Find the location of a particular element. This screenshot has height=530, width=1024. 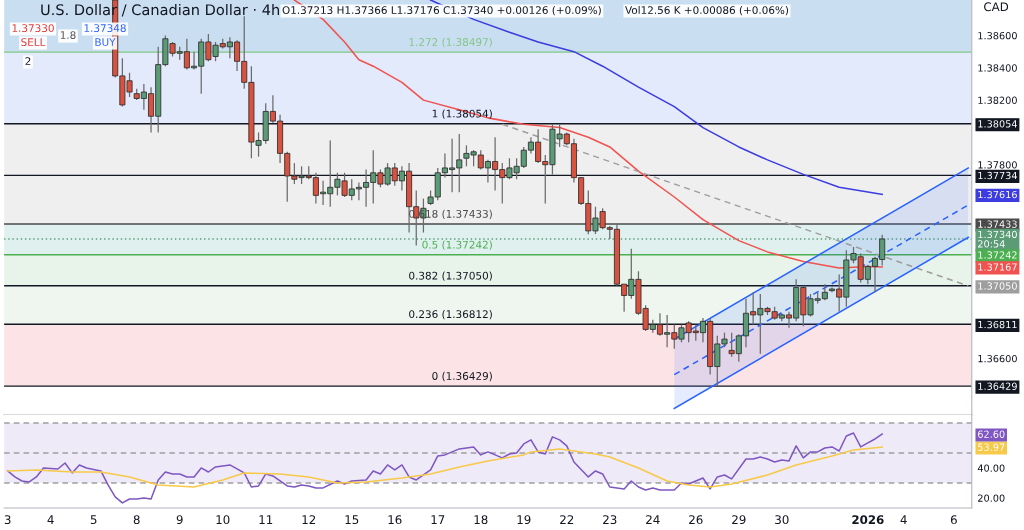

x-tick-label: 30 is located at coordinates (782, 520).